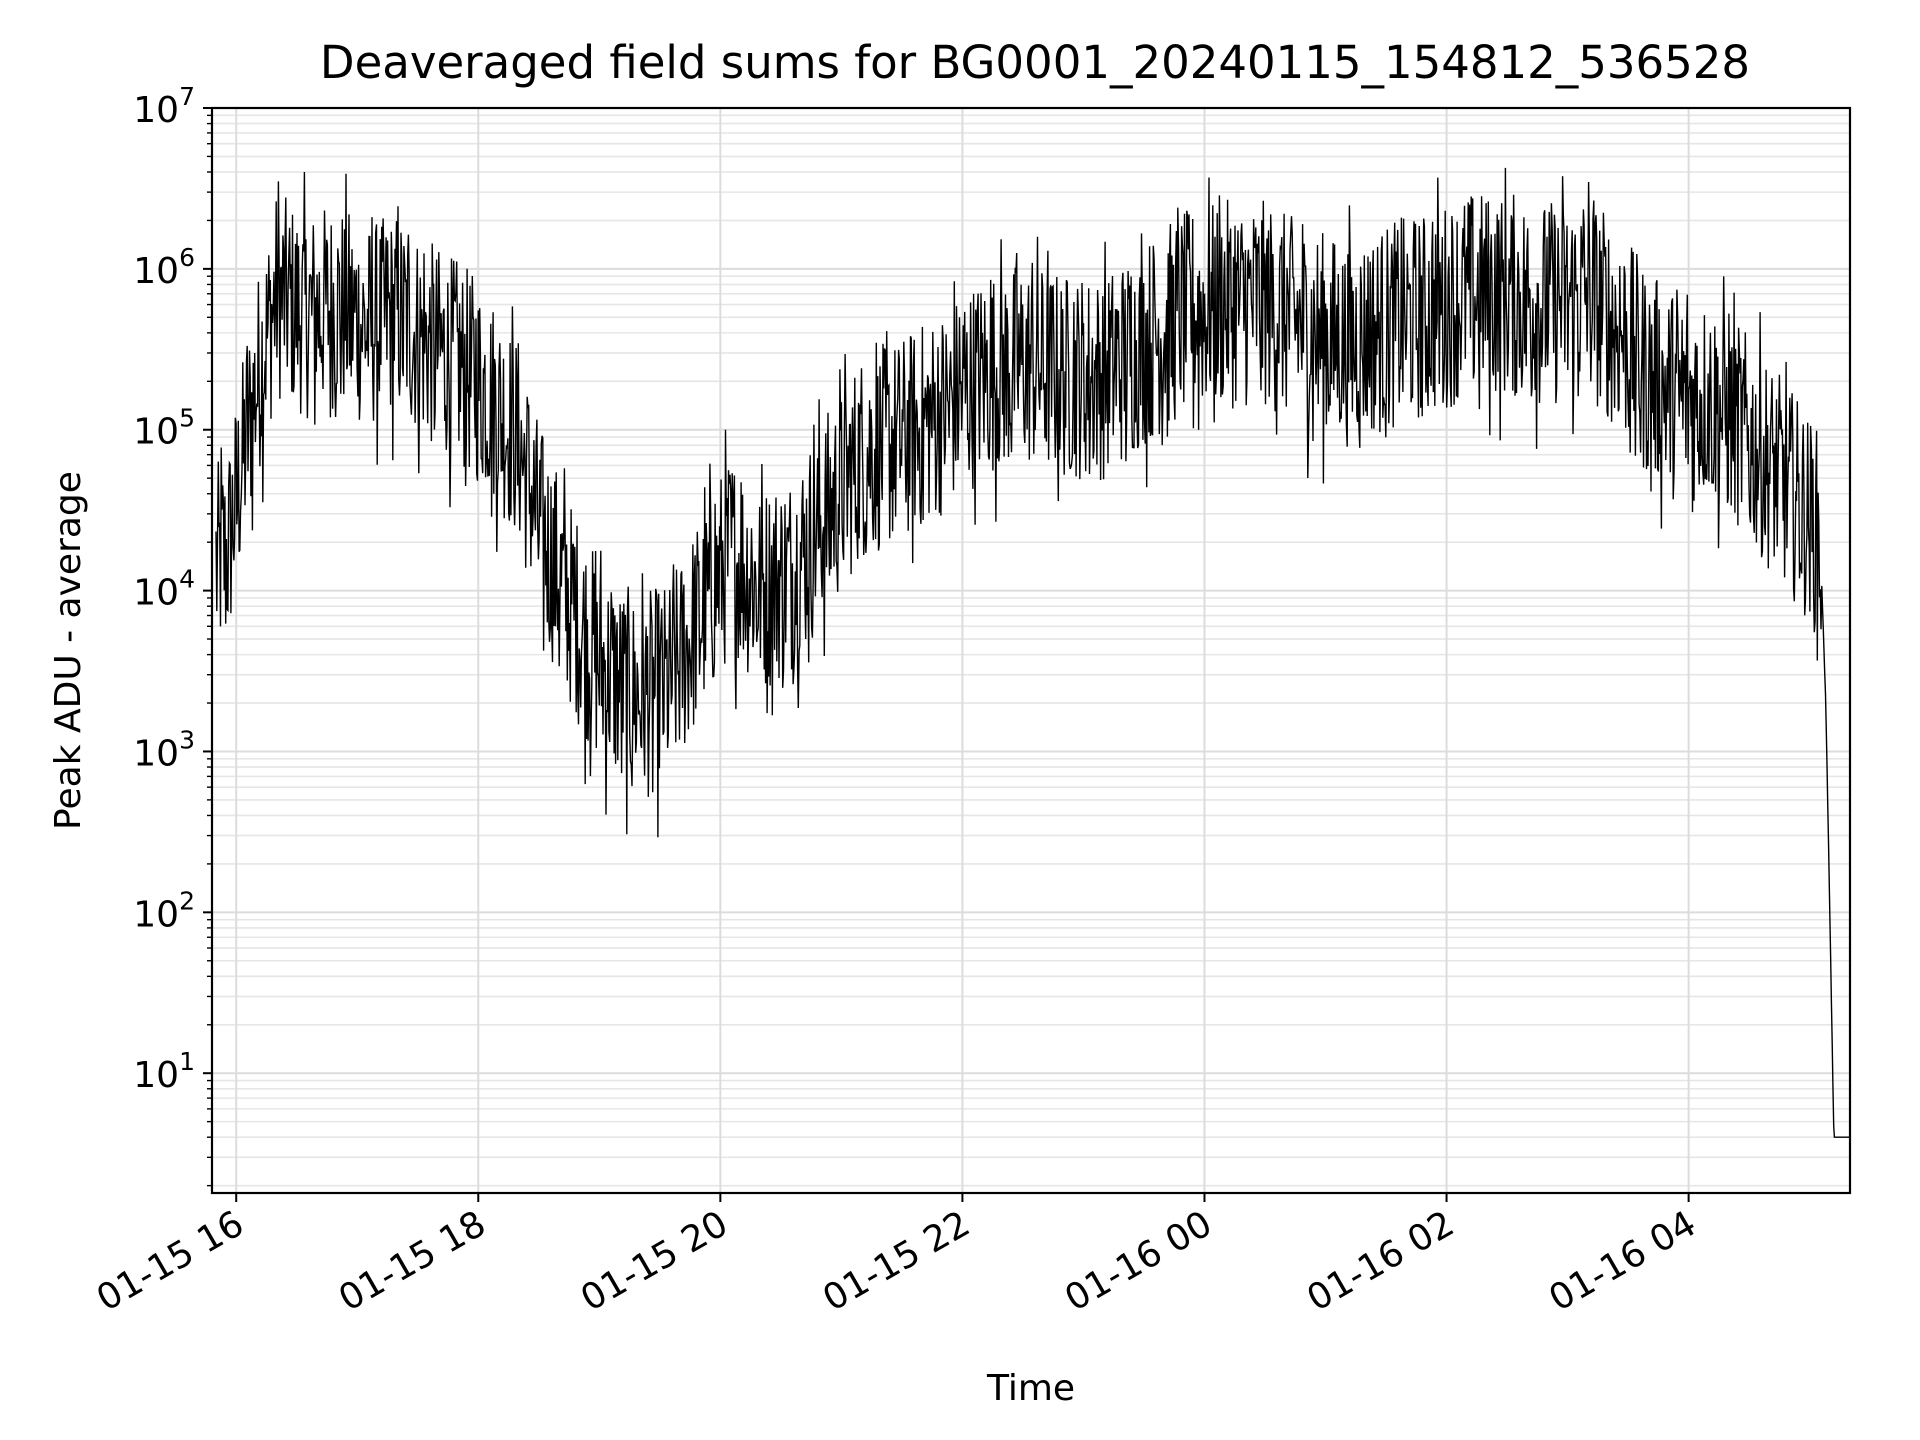 This screenshot has height=1440, width=1920. Describe the element at coordinates (1138, 1261) in the screenshot. I see `x-tick-label: 01-16 00` at that location.